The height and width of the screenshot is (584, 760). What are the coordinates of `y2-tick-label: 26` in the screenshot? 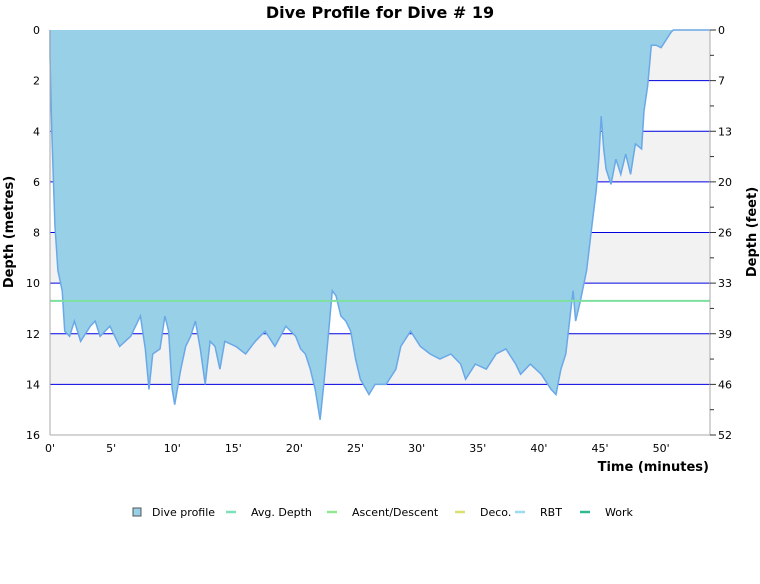 It's located at (725, 233).